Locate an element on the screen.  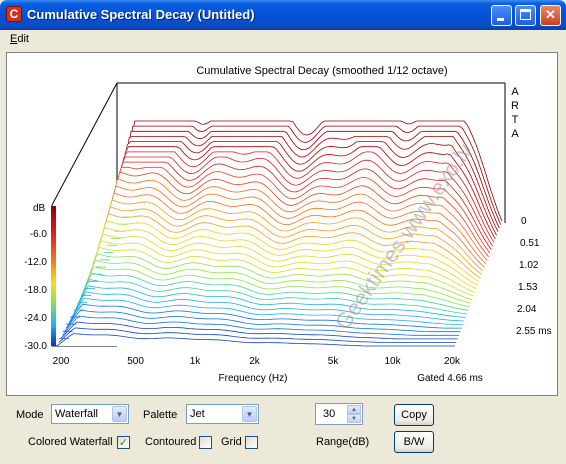
mode-select: Waterfall ▼ is located at coordinates (90, 414).